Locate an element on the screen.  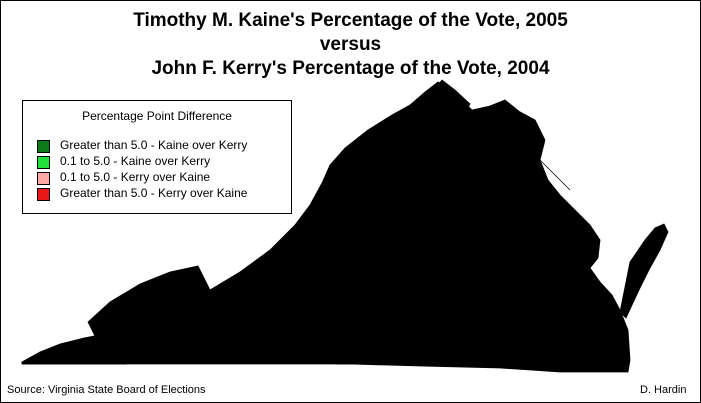
legend-label: Greater than 5.0 - Kaine over Kerry is located at coordinates (154, 145).